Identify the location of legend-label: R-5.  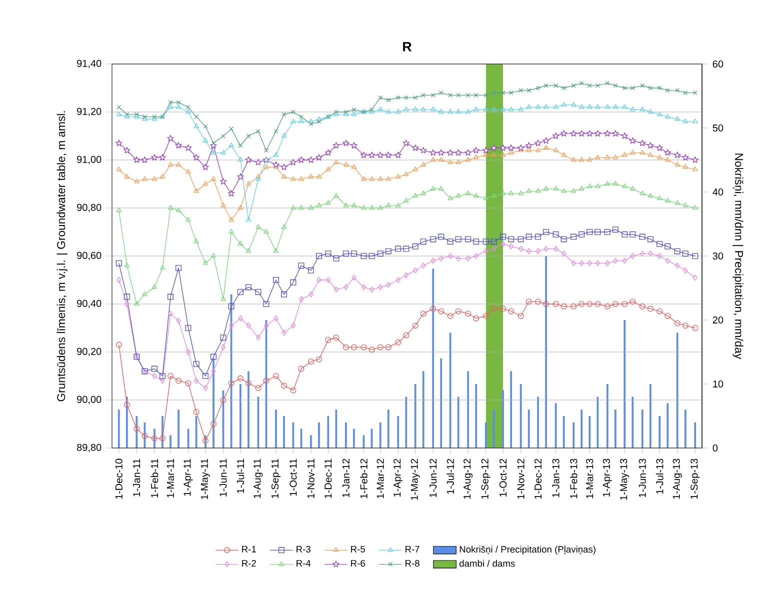
(358, 549).